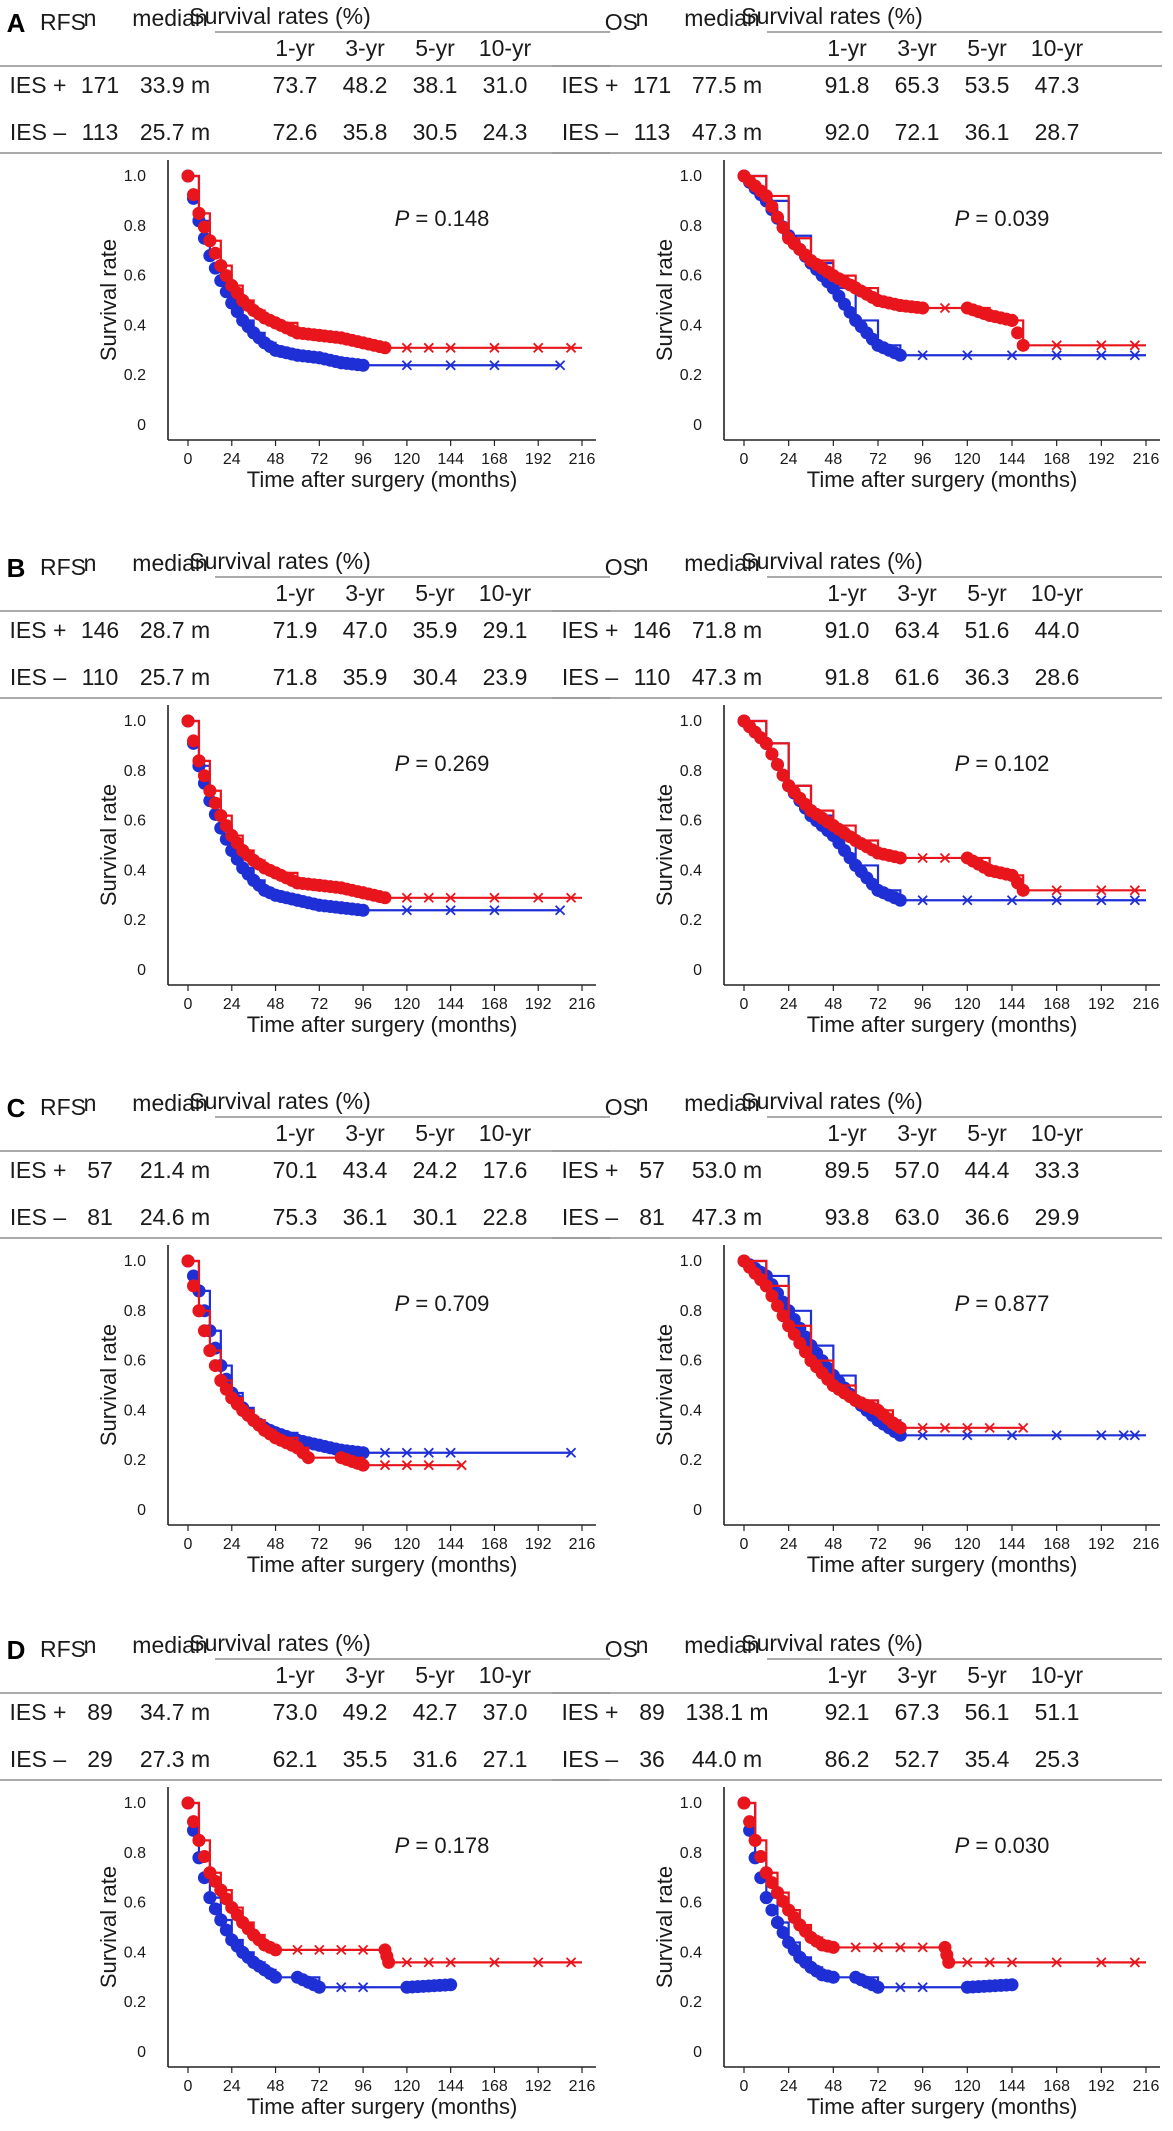 Image resolution: width=1173 pixels, height=2131 pixels. Describe the element at coordinates (435, 1133) in the screenshot. I see `header-year: 5-yr` at that location.